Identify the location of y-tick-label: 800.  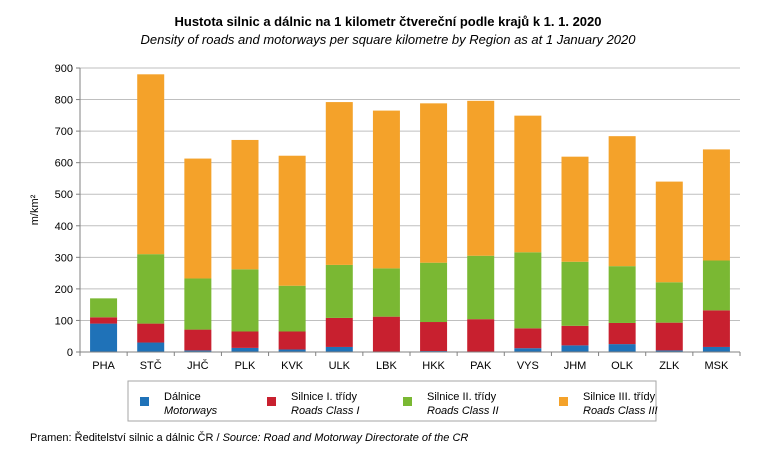
(64, 101).